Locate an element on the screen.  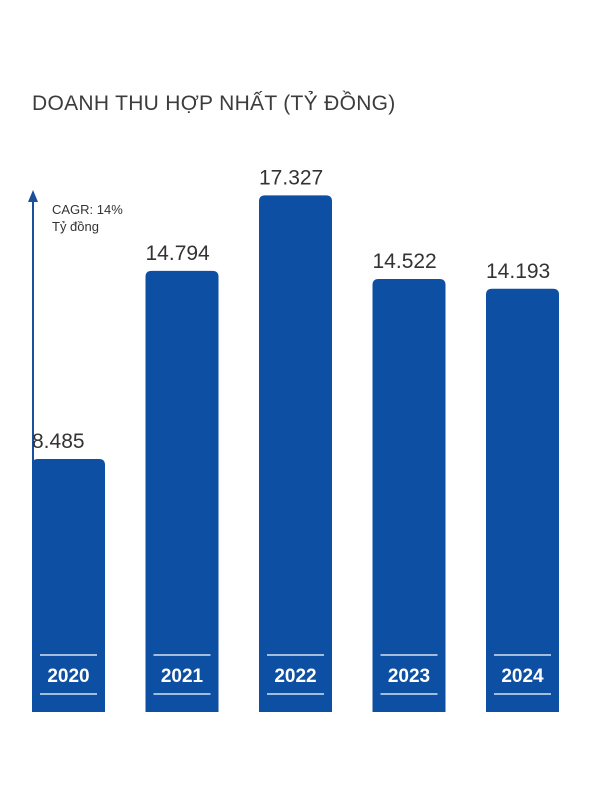
value-label-2023: 14.522 is located at coordinates (405, 261).